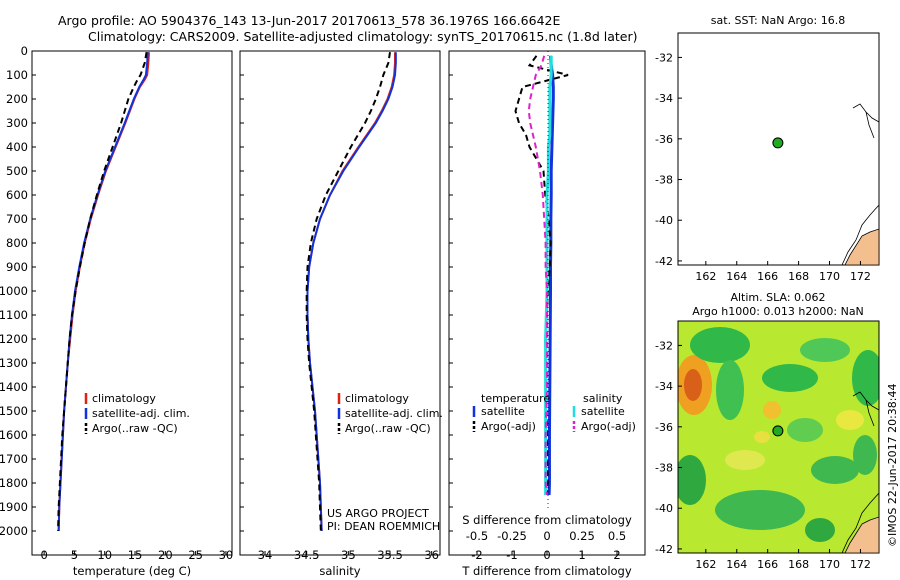  What do you see at coordinates (307, 555) in the screenshot?
I see `x-tick-label: 34.5` at bounding box center [307, 555].